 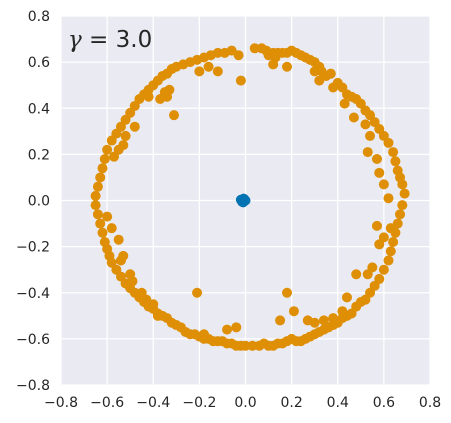 What do you see at coordinates (245, 403) in the screenshot?
I see `x-tick-label: 0.0` at bounding box center [245, 403].